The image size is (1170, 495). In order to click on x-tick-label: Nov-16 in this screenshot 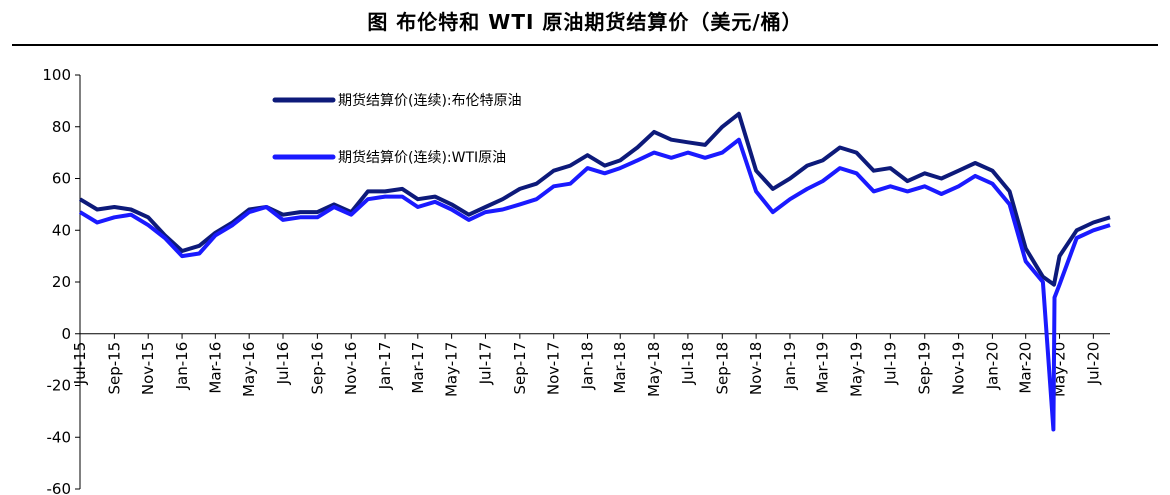, I will do `click(351, 368)`.